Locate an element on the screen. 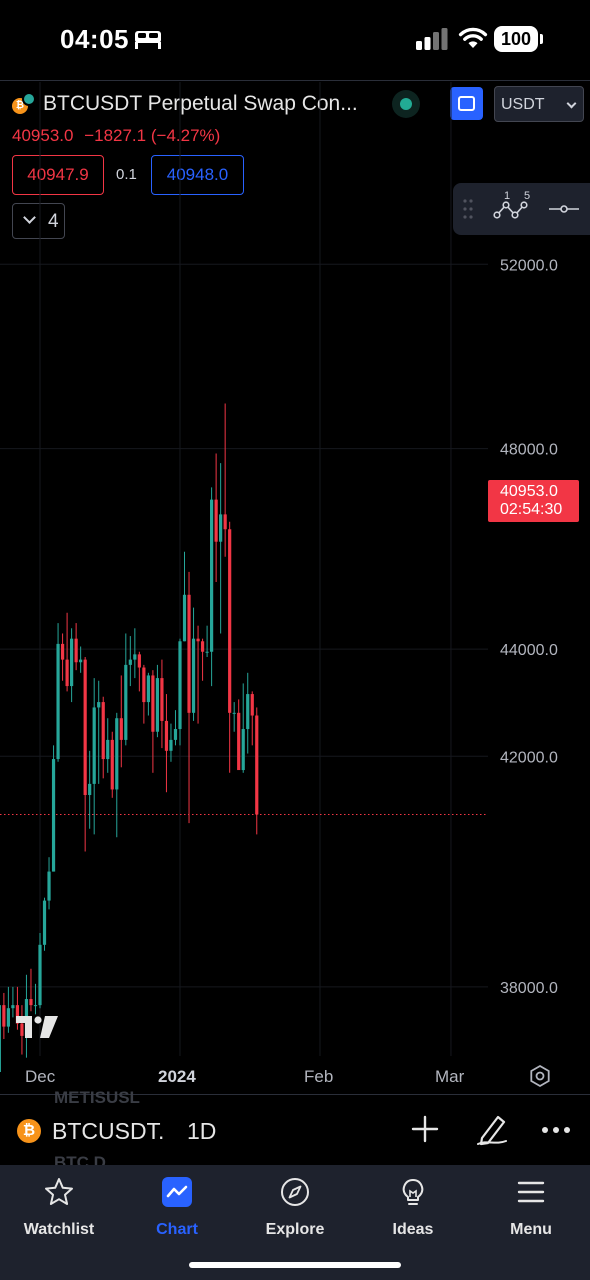 The width and height of the screenshot is (590, 1280). drawing-tools-panel: 1 5 is located at coordinates (521, 209).